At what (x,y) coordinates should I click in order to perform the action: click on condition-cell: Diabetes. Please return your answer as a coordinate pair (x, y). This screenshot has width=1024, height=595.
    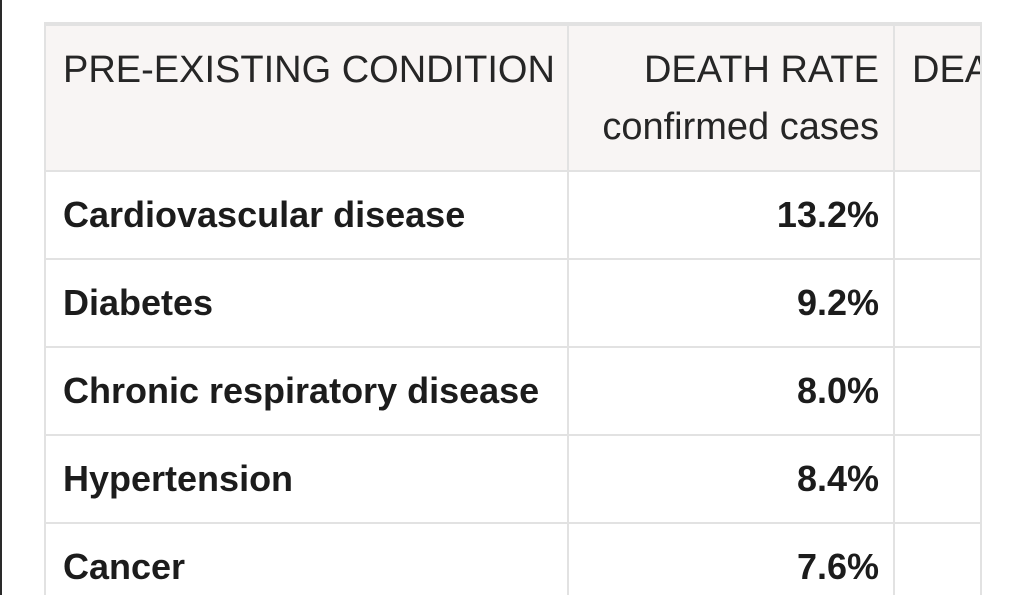
    Looking at the image, I should click on (138, 302).